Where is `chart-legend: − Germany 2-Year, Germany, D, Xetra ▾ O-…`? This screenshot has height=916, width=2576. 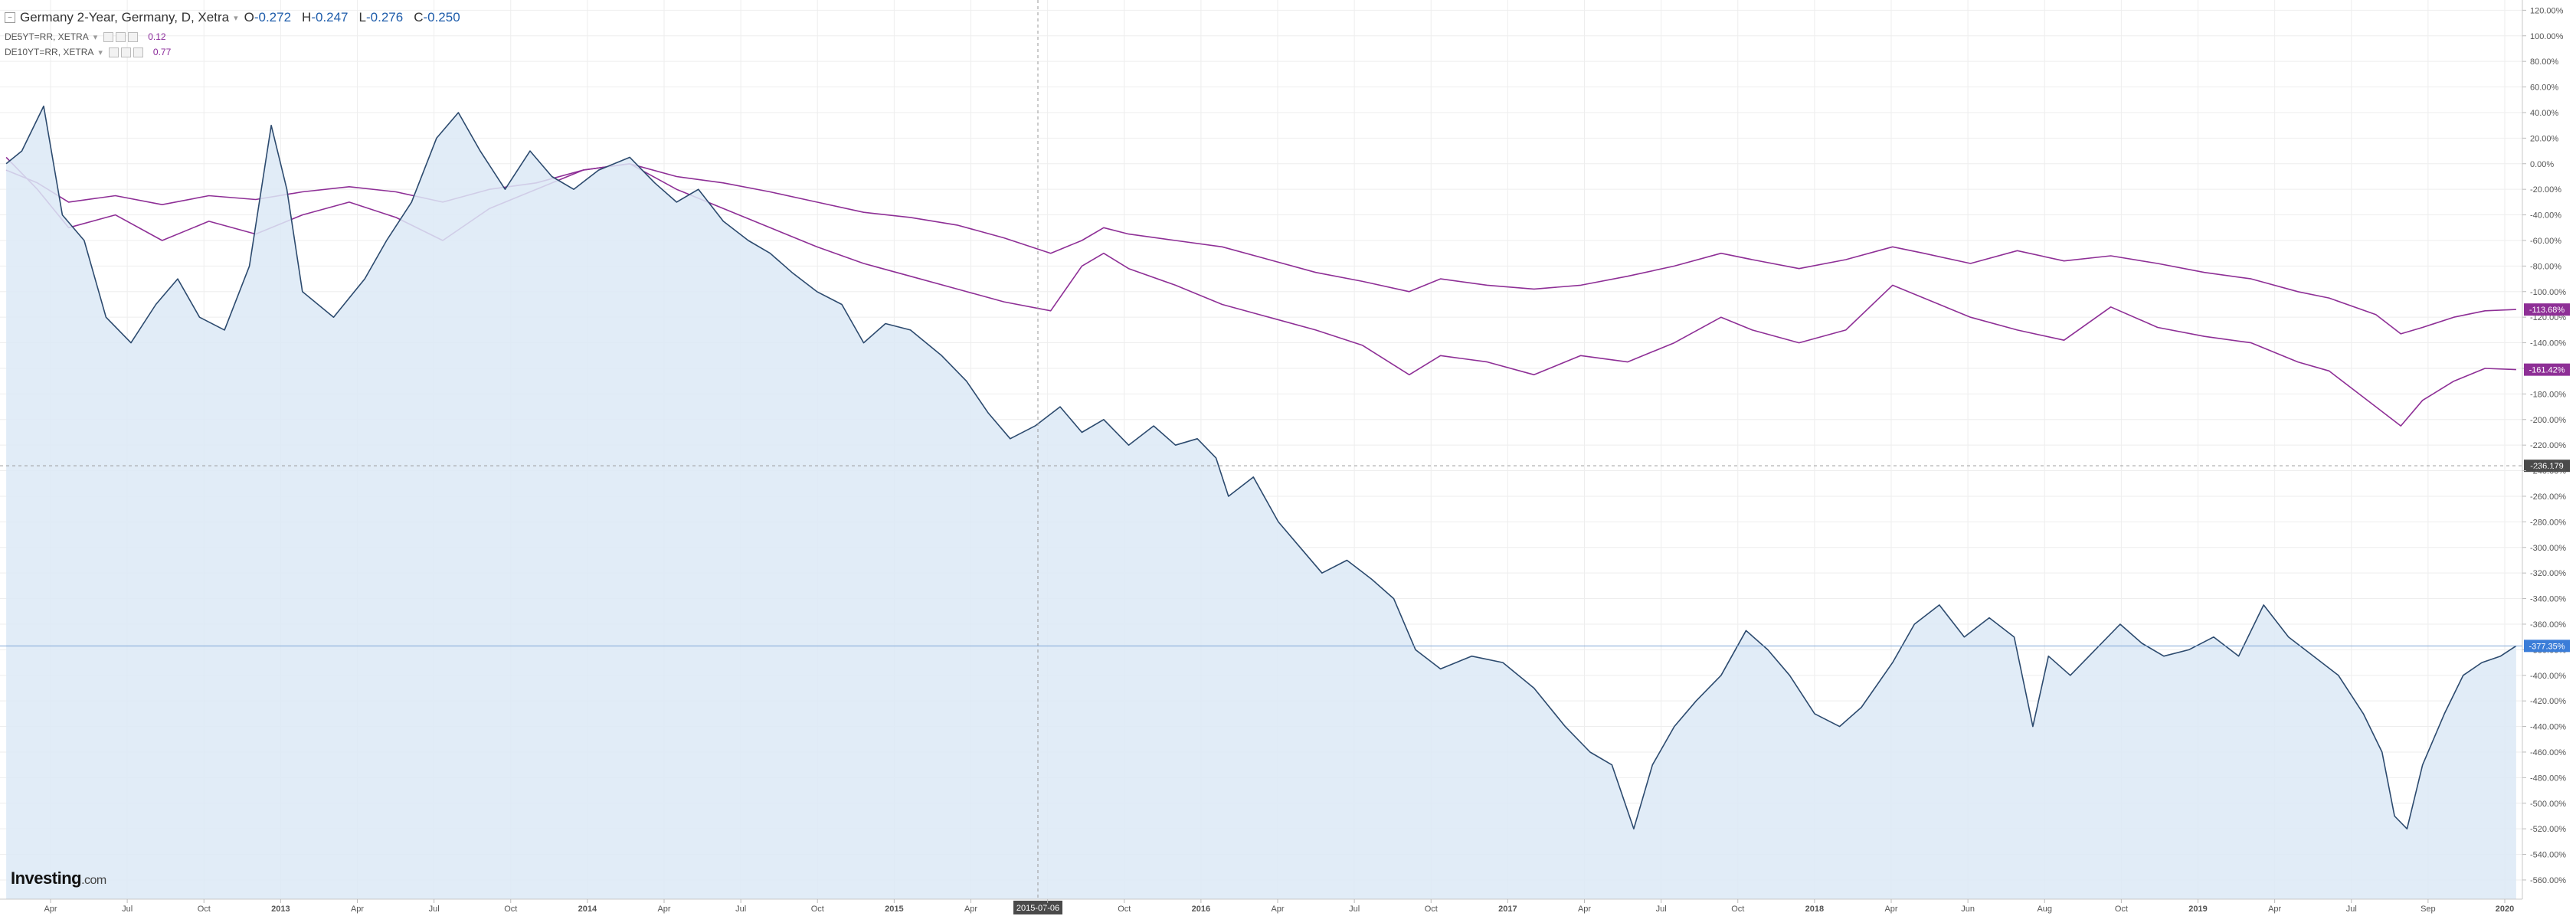 chart-legend: − Germany 2-Year, Germany, D, Xetra ▾ O-… is located at coordinates (238, 33).